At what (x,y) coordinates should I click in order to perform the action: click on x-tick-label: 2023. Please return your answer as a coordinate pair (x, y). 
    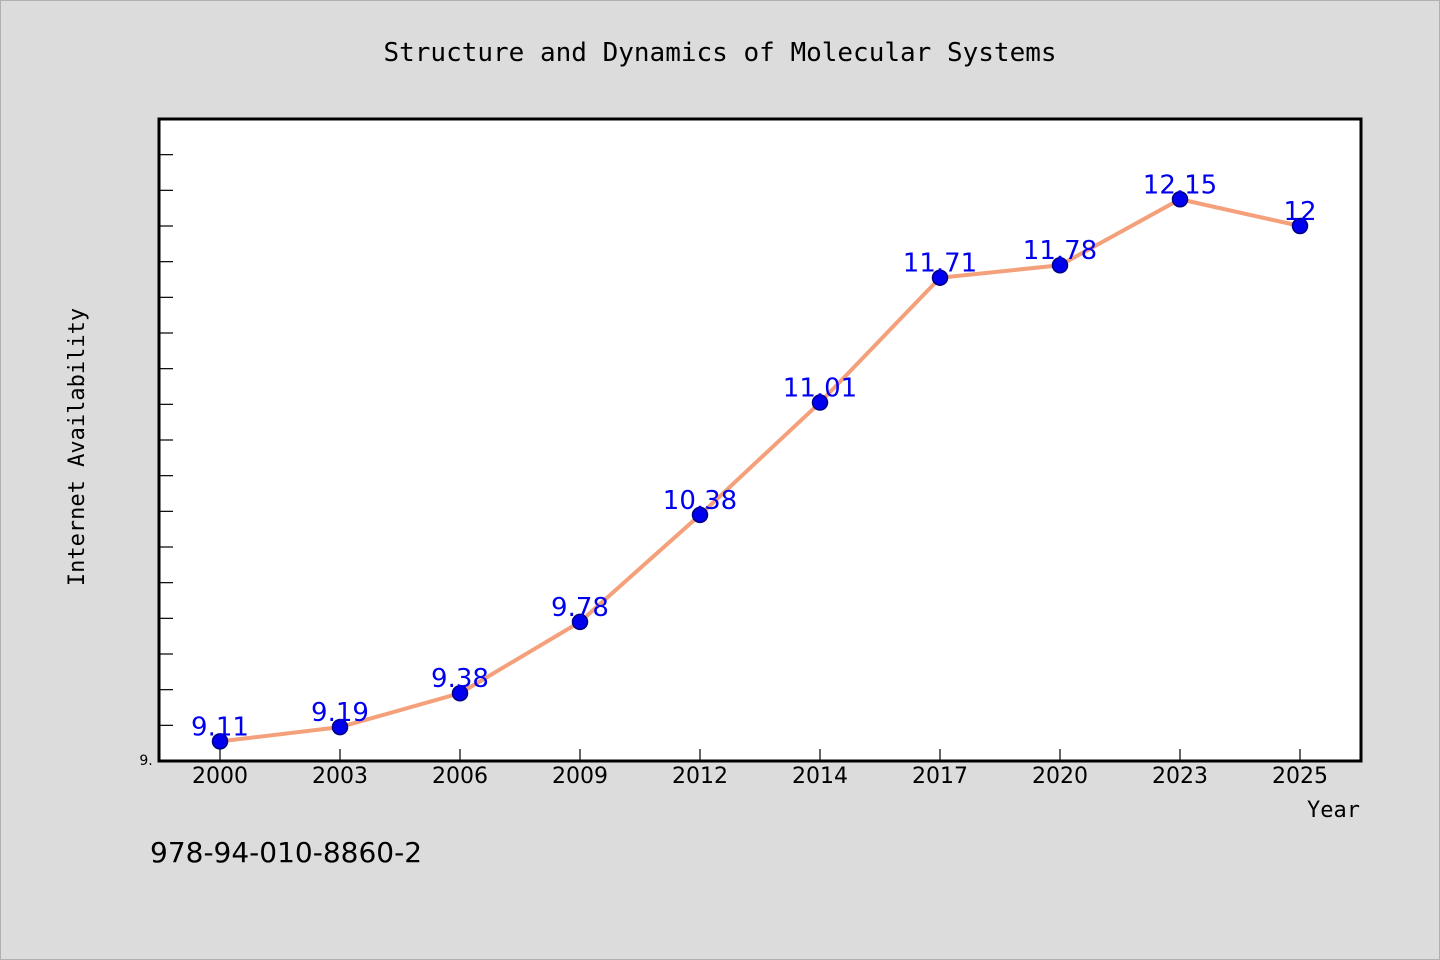
    Looking at the image, I should click on (1180, 776).